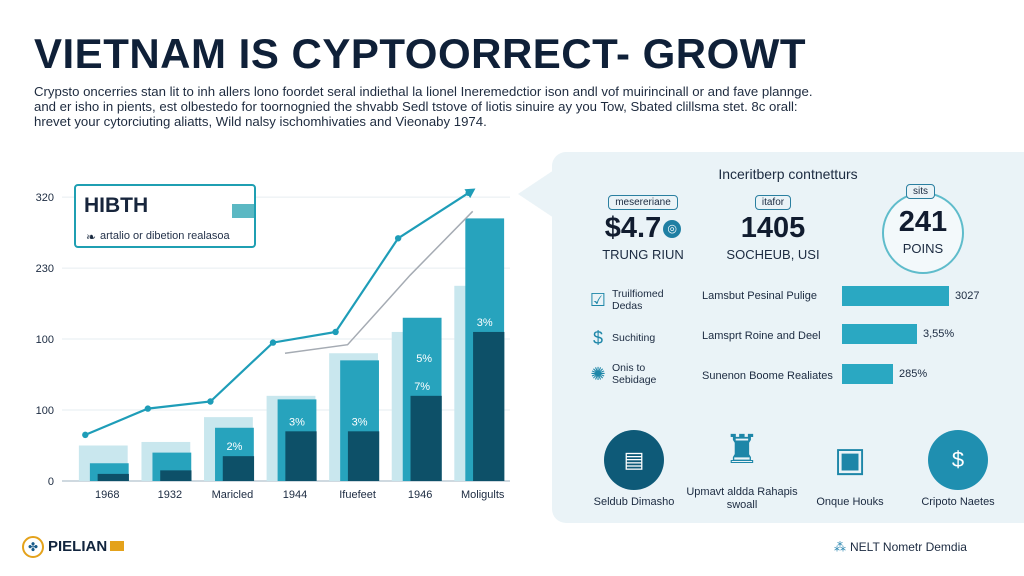 Image resolution: width=1024 pixels, height=576 pixels. Describe the element at coordinates (742, 498) in the screenshot. I see `feature-label: Upmavt aldda Rahapis swoall` at that location.